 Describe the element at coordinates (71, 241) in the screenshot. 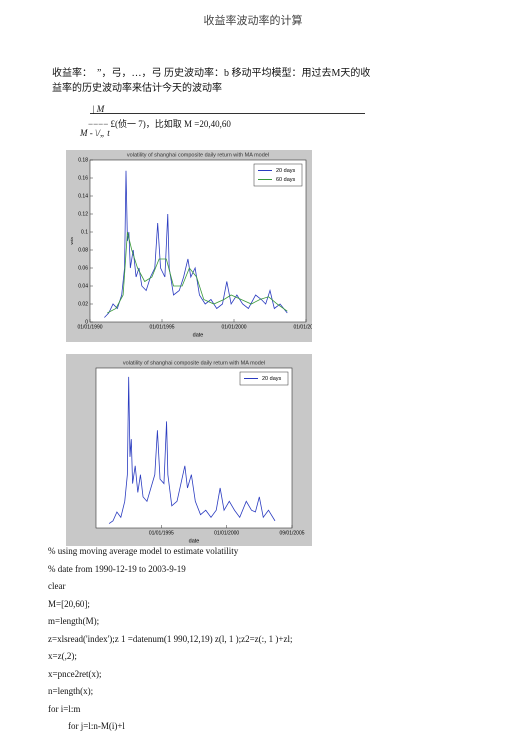

I see `y-axis-label: vola` at that location.